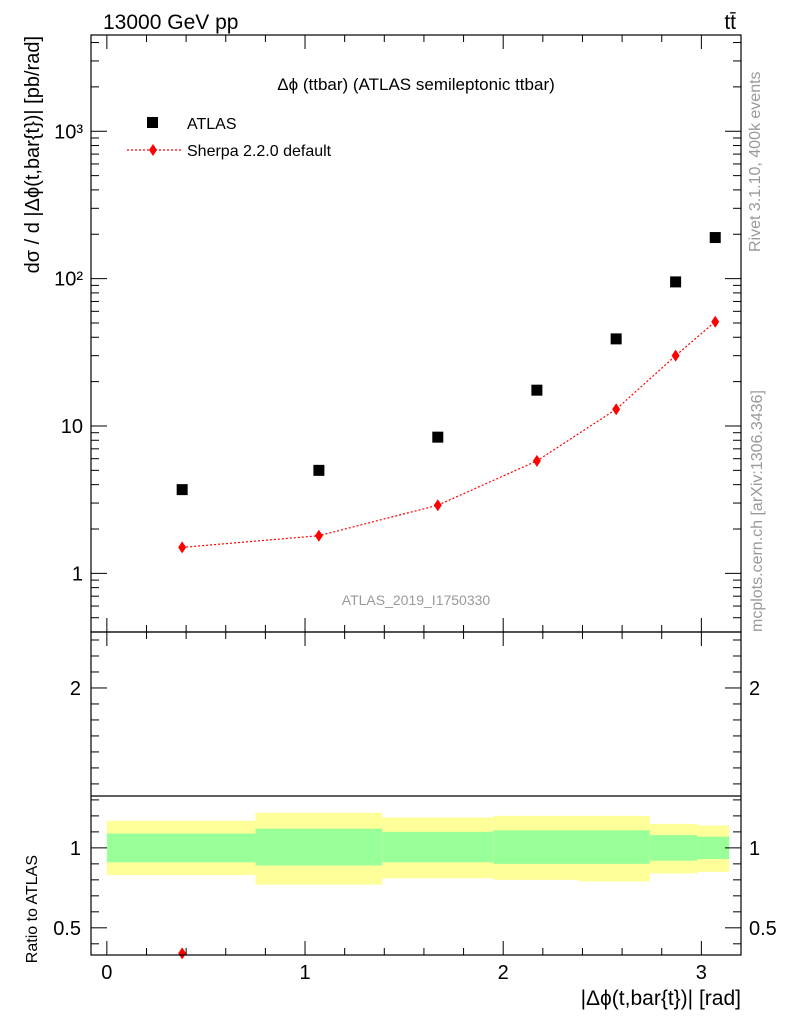  I want to click on ratio-y-tick-label-right: 2, so click(754, 689).